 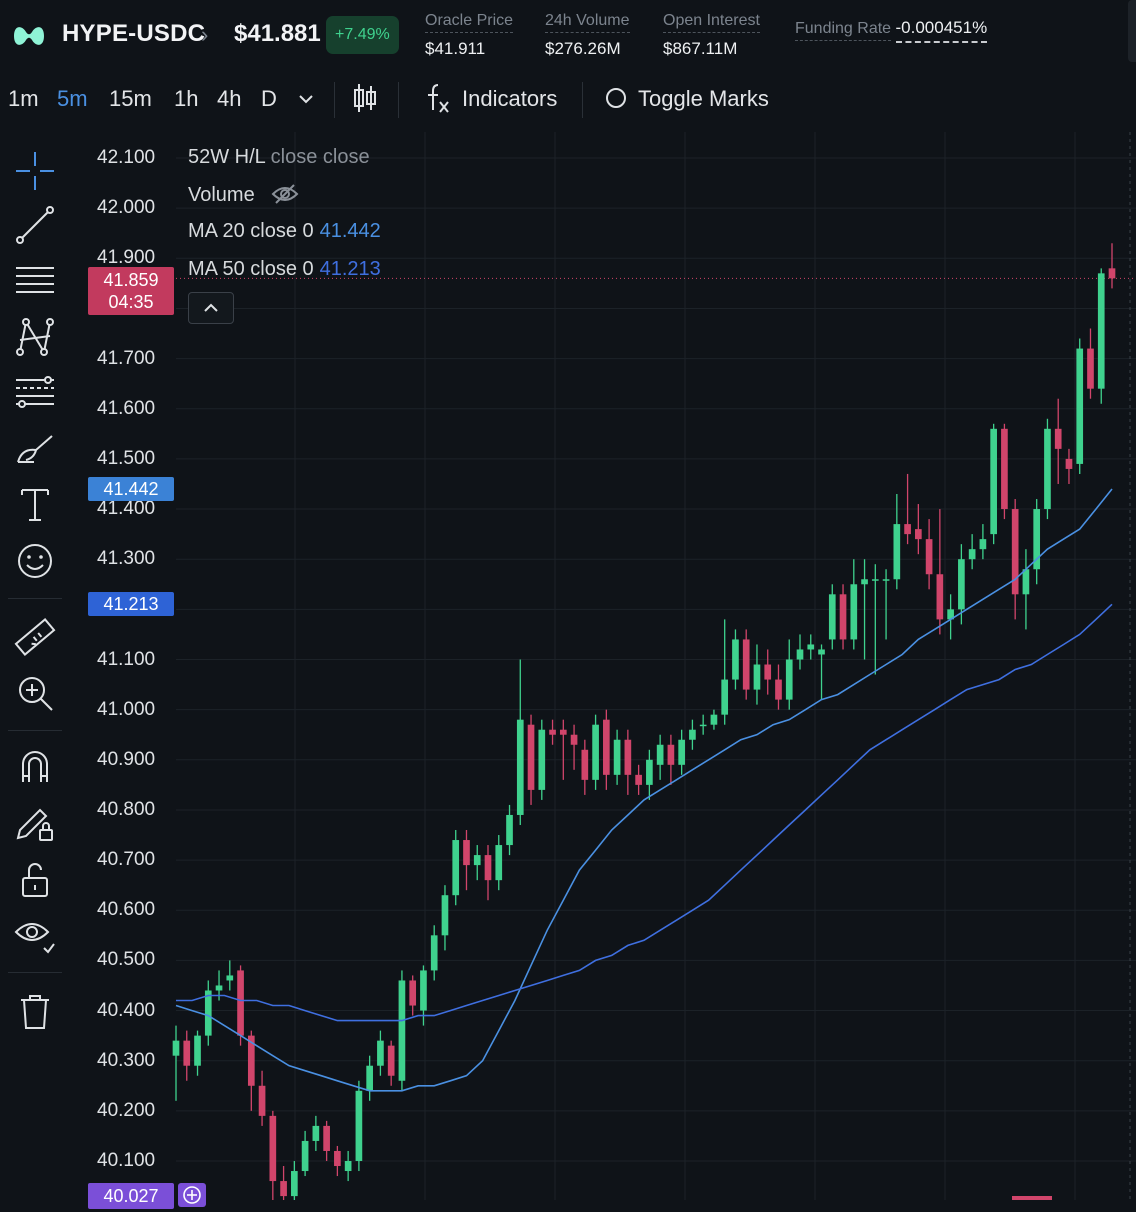 What do you see at coordinates (365, 98) in the screenshot?
I see `candles-icon` at bounding box center [365, 98].